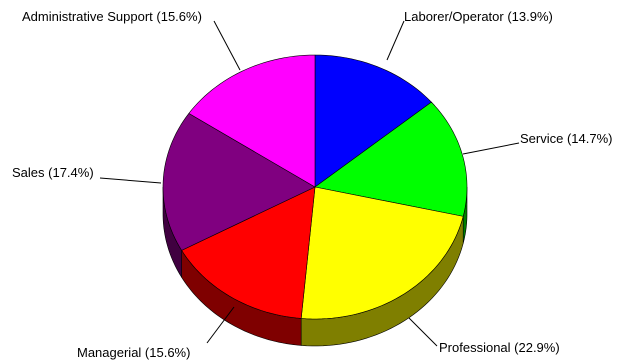  Describe the element at coordinates (130, 180) in the screenshot. I see `leader-line-sales` at that location.